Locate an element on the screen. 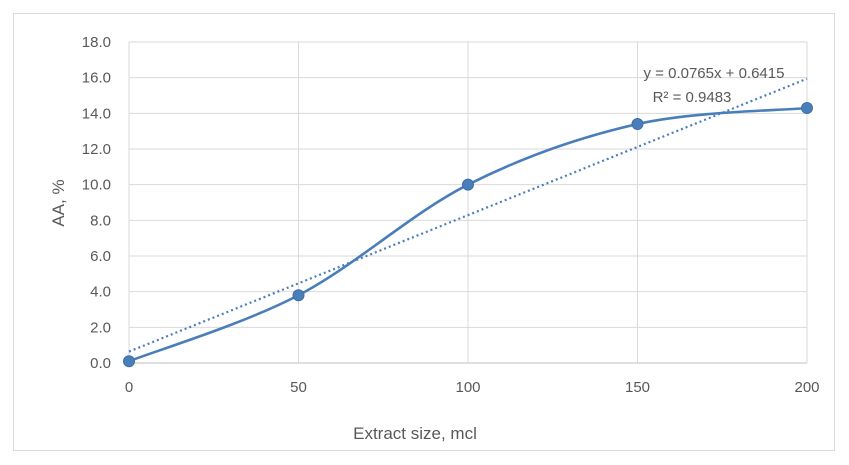 The width and height of the screenshot is (849, 465). x-tick-label: 0 is located at coordinates (129, 387).